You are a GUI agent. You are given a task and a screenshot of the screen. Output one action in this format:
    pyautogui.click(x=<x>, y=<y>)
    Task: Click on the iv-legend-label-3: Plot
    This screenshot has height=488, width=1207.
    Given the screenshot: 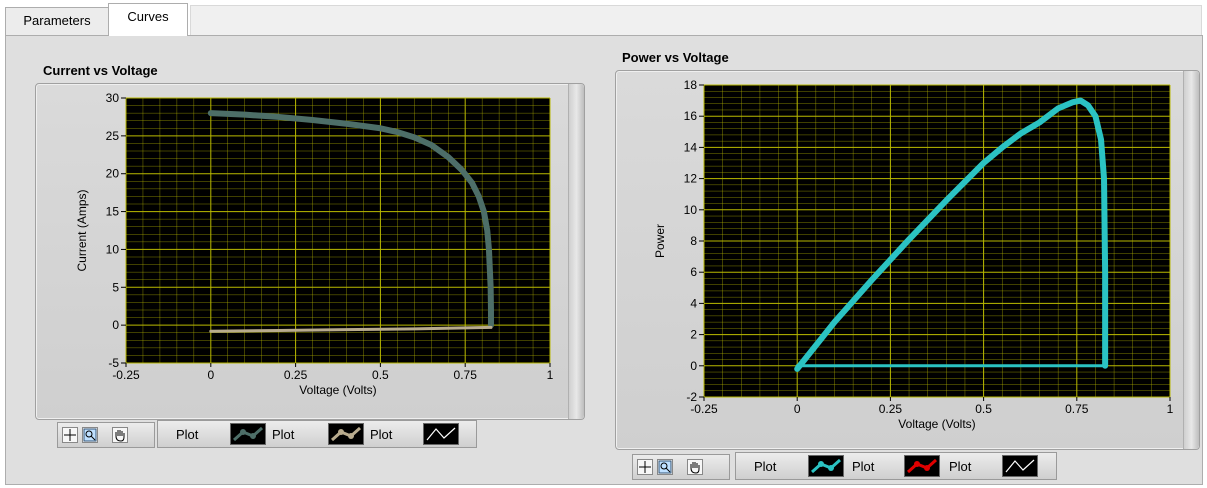 What is the action you would take?
    pyautogui.click(x=381, y=434)
    